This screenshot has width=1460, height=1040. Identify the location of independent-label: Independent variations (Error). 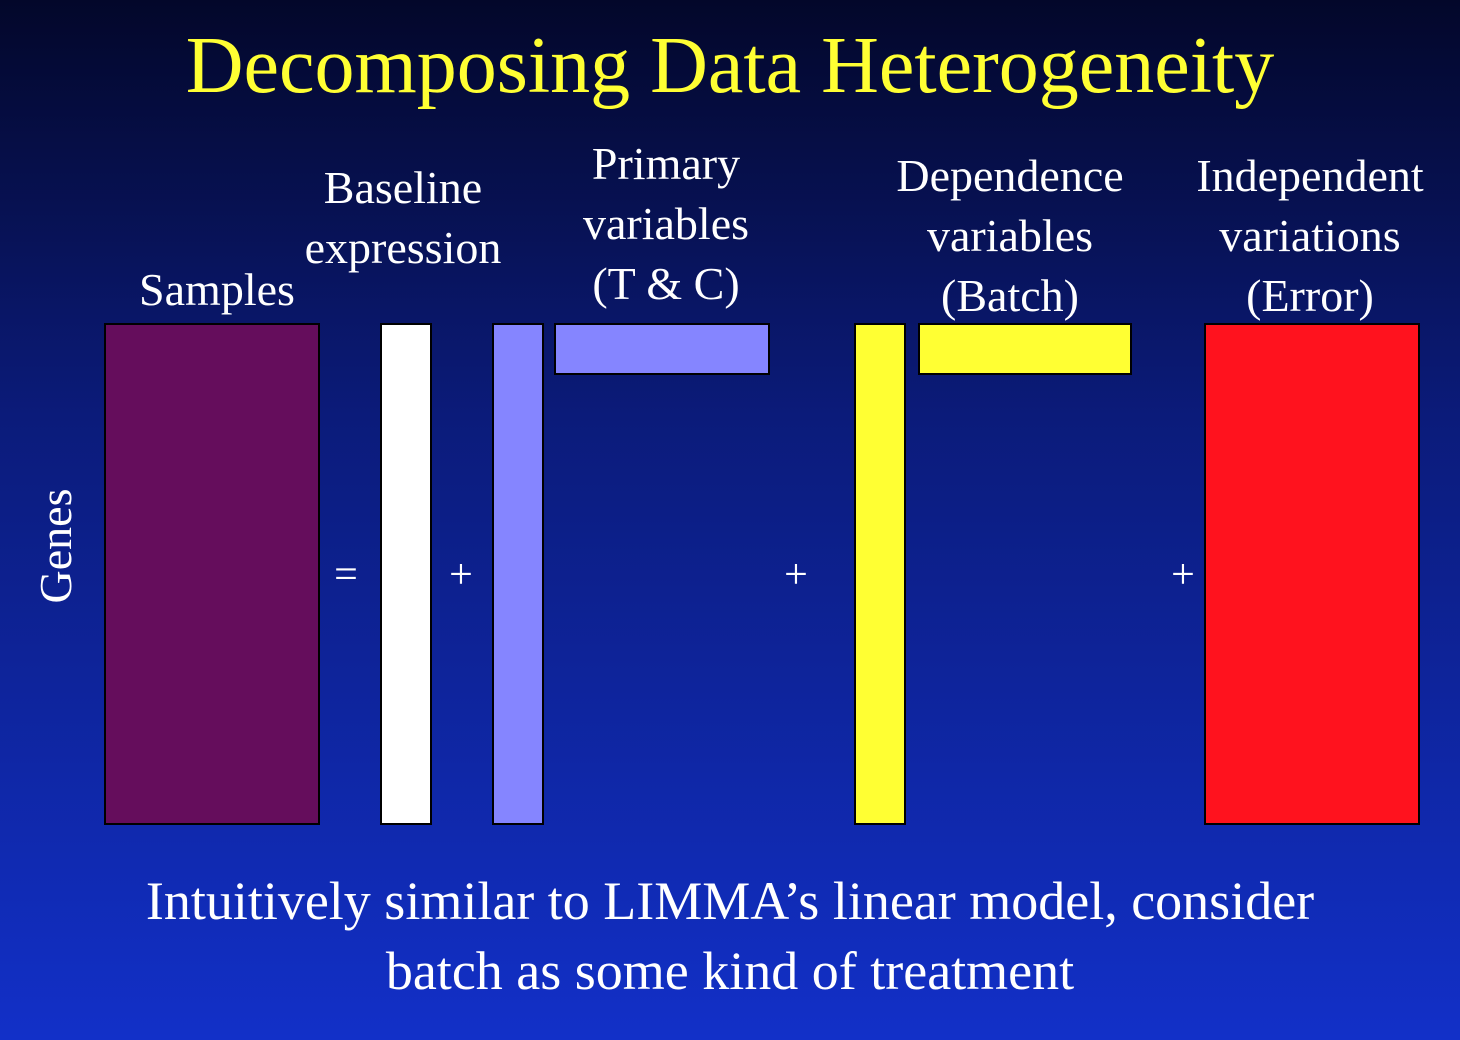
(1310, 236).